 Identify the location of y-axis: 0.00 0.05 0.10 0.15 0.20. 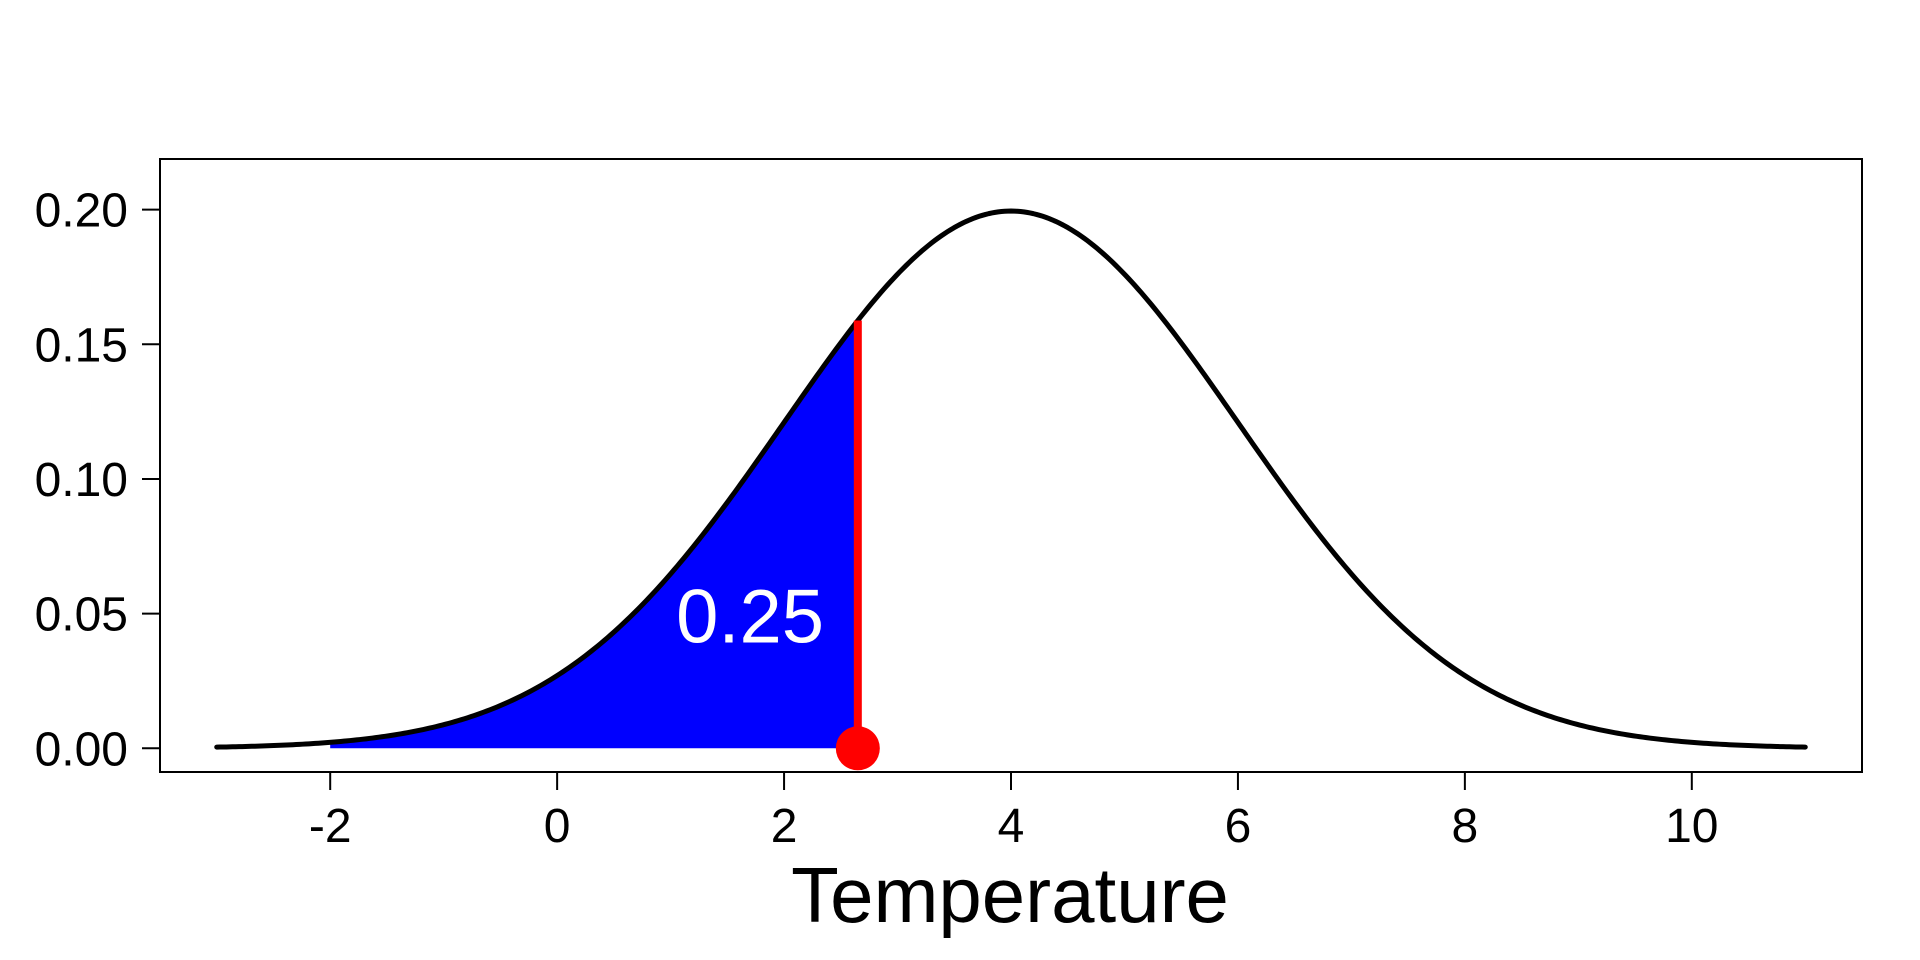
(97, 480).